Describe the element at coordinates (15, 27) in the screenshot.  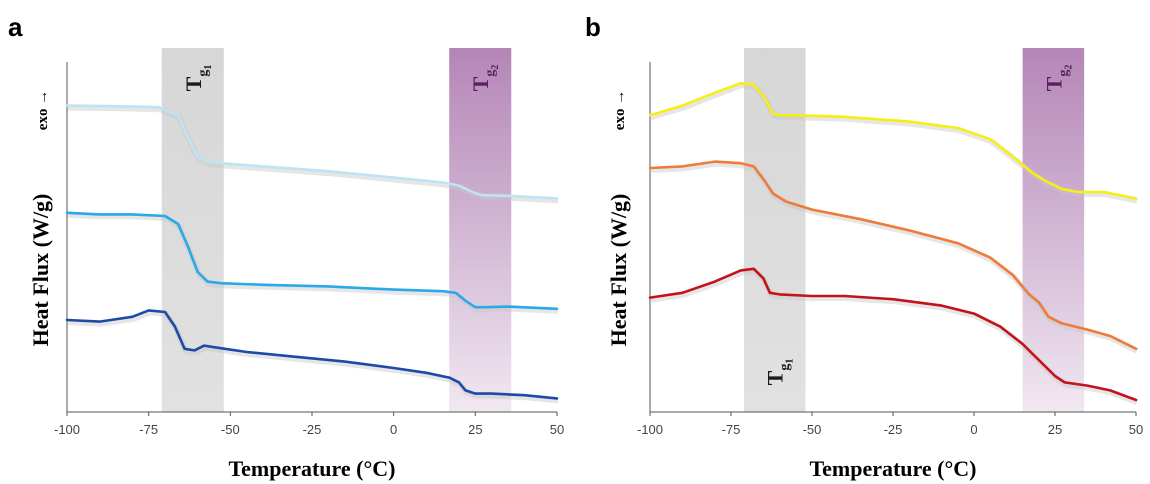
I see `panel-letter-a: a` at that location.